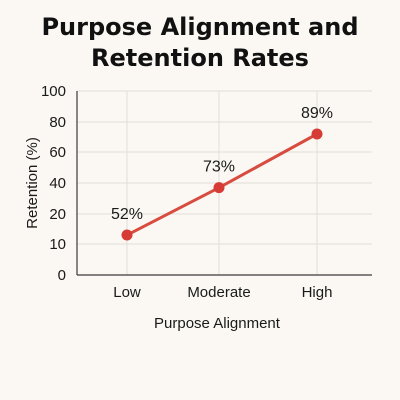 Image resolution: width=400 pixels, height=400 pixels. What do you see at coordinates (57, 122) in the screenshot?
I see `y-tick-label-80: 80` at bounding box center [57, 122].